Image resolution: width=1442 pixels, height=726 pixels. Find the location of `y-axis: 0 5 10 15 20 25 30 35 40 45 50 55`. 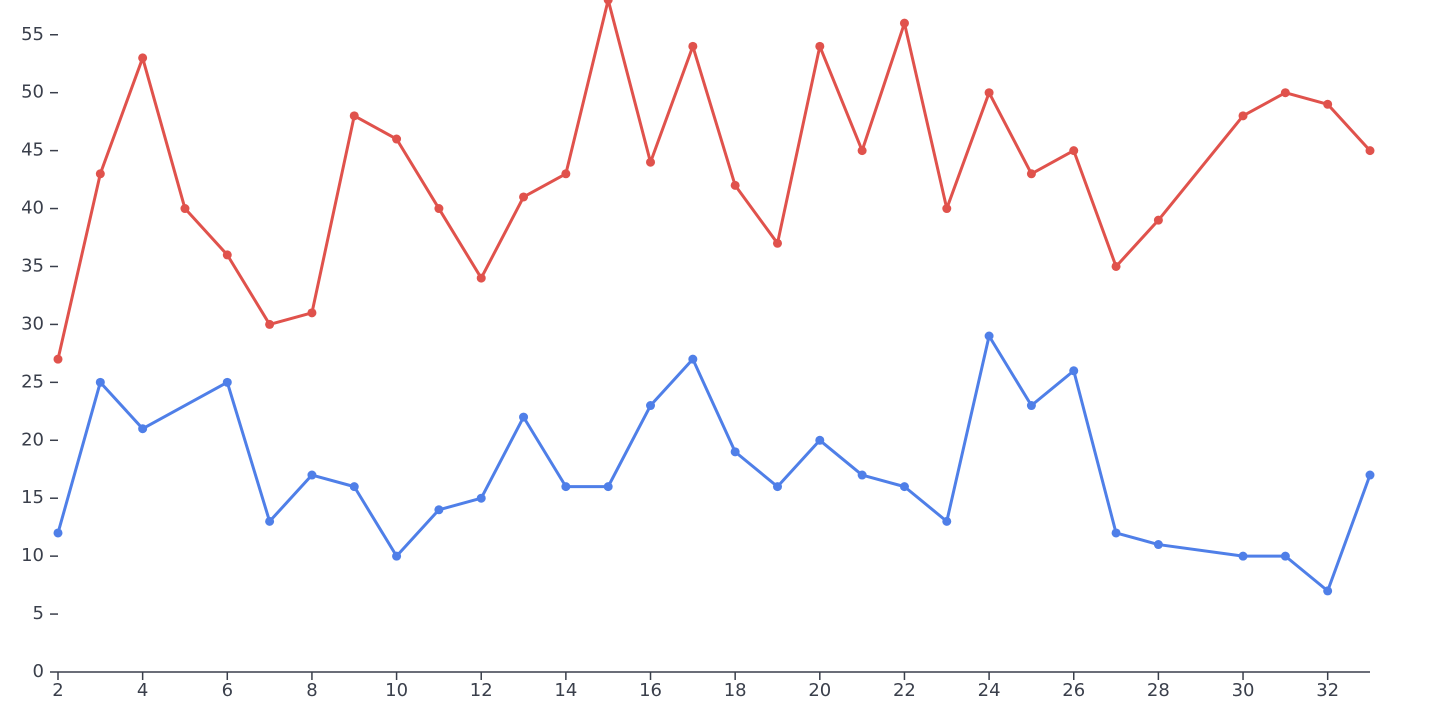

y-axis: 0 5 10 15 20 25 30 35 40 45 50 55 is located at coordinates (39, 353).